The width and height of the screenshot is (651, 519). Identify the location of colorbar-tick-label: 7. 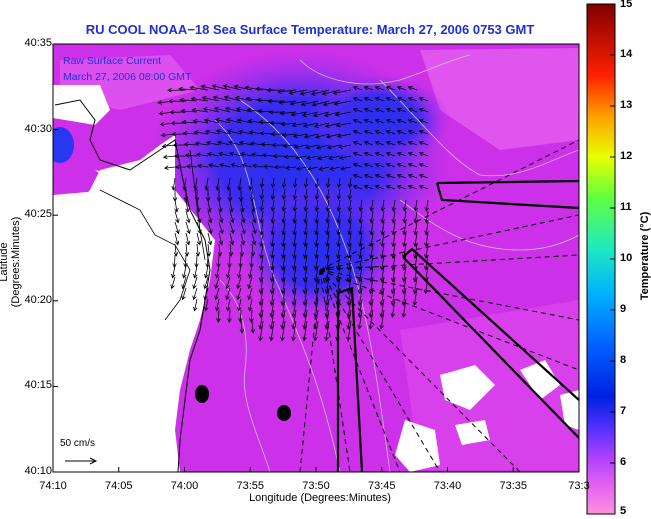
(623, 411).